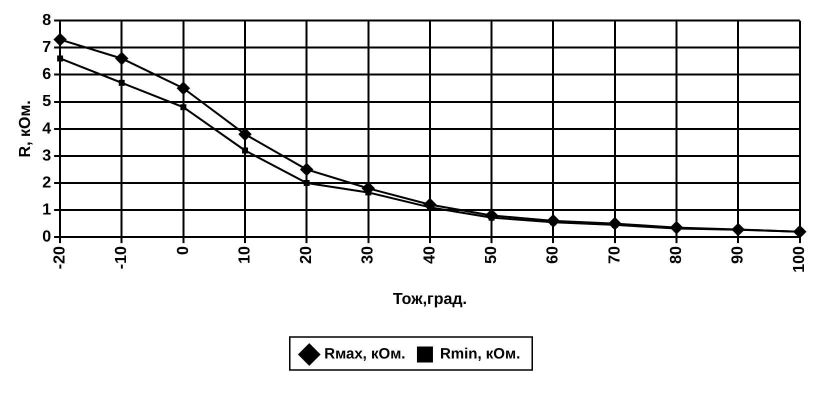 Image resolution: width=830 pixels, height=416 pixels. What do you see at coordinates (47, 75) in the screenshot?
I see `y-tick-label: 6` at bounding box center [47, 75].